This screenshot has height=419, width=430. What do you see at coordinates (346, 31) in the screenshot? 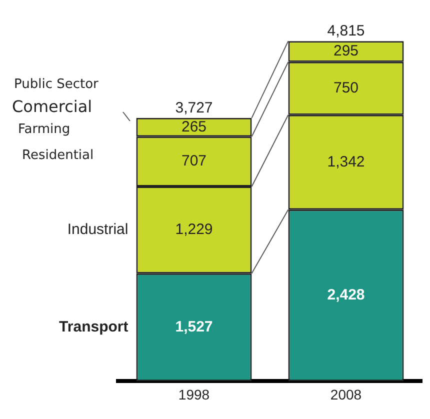
I see `total-label: 4,815` at bounding box center [346, 31].